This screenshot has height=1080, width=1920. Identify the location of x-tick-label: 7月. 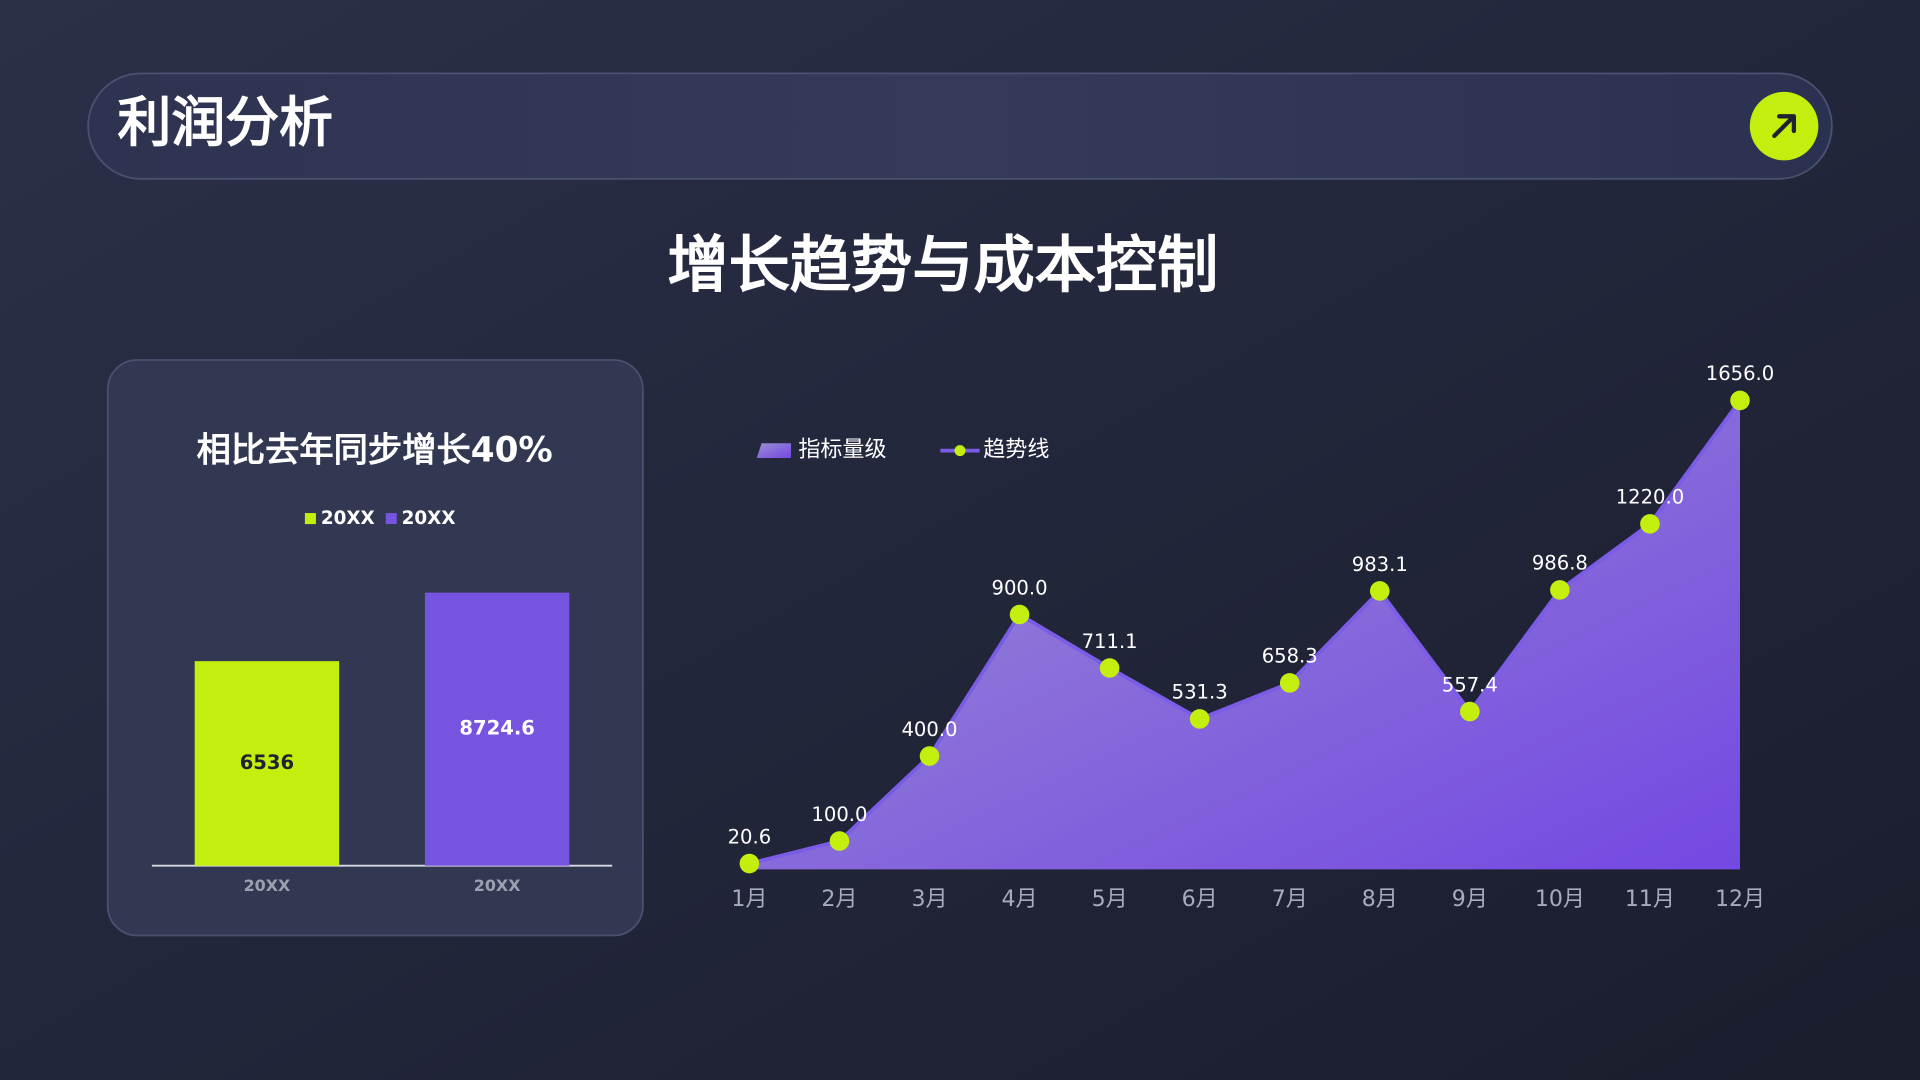
(1290, 899).